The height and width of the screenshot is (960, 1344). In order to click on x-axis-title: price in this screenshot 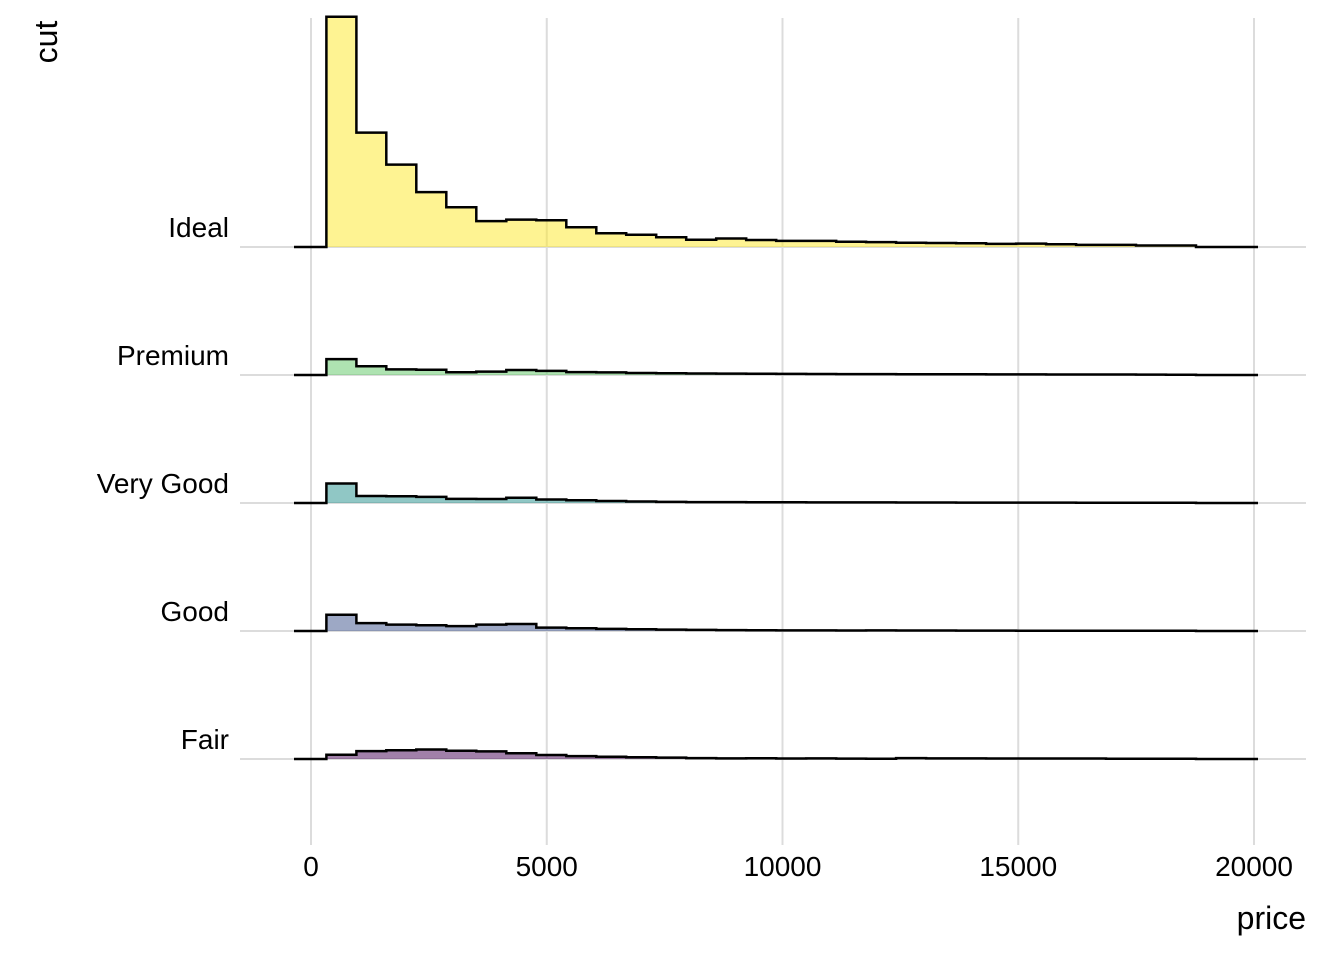, I will do `click(1271, 918)`.